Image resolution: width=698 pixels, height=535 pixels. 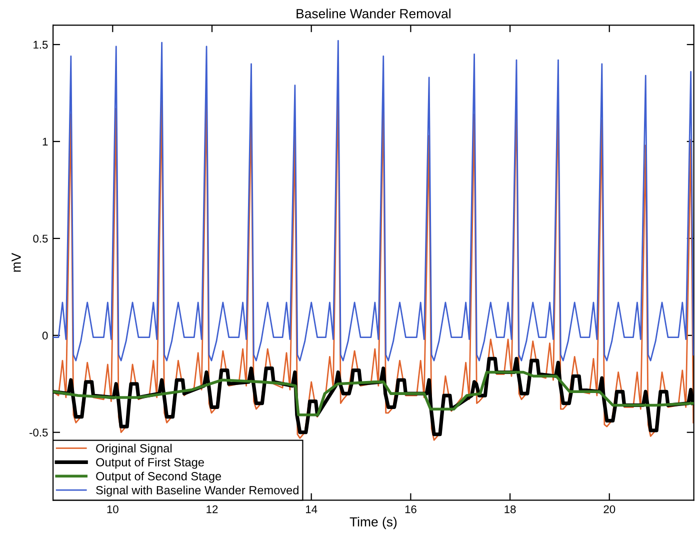 What do you see at coordinates (212, 509) in the screenshot?
I see `x-tick-label: 12` at bounding box center [212, 509].